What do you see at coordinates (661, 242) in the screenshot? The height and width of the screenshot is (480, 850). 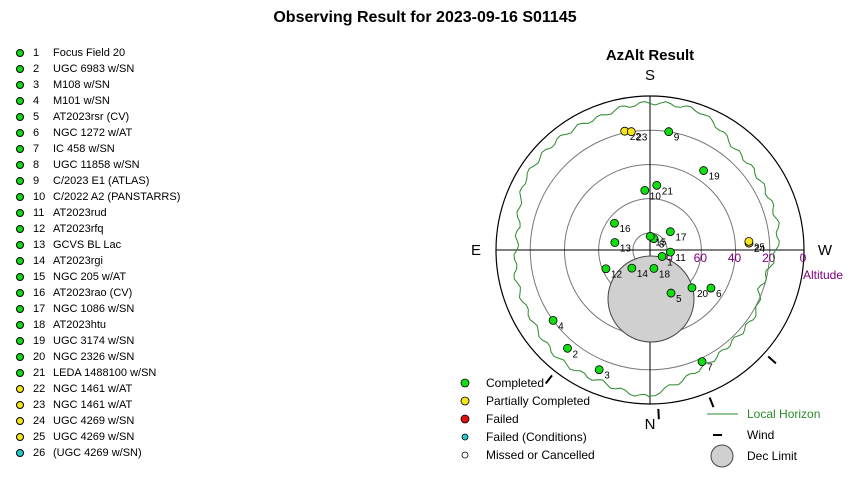 I see `target-point-label: 15` at bounding box center [661, 242].